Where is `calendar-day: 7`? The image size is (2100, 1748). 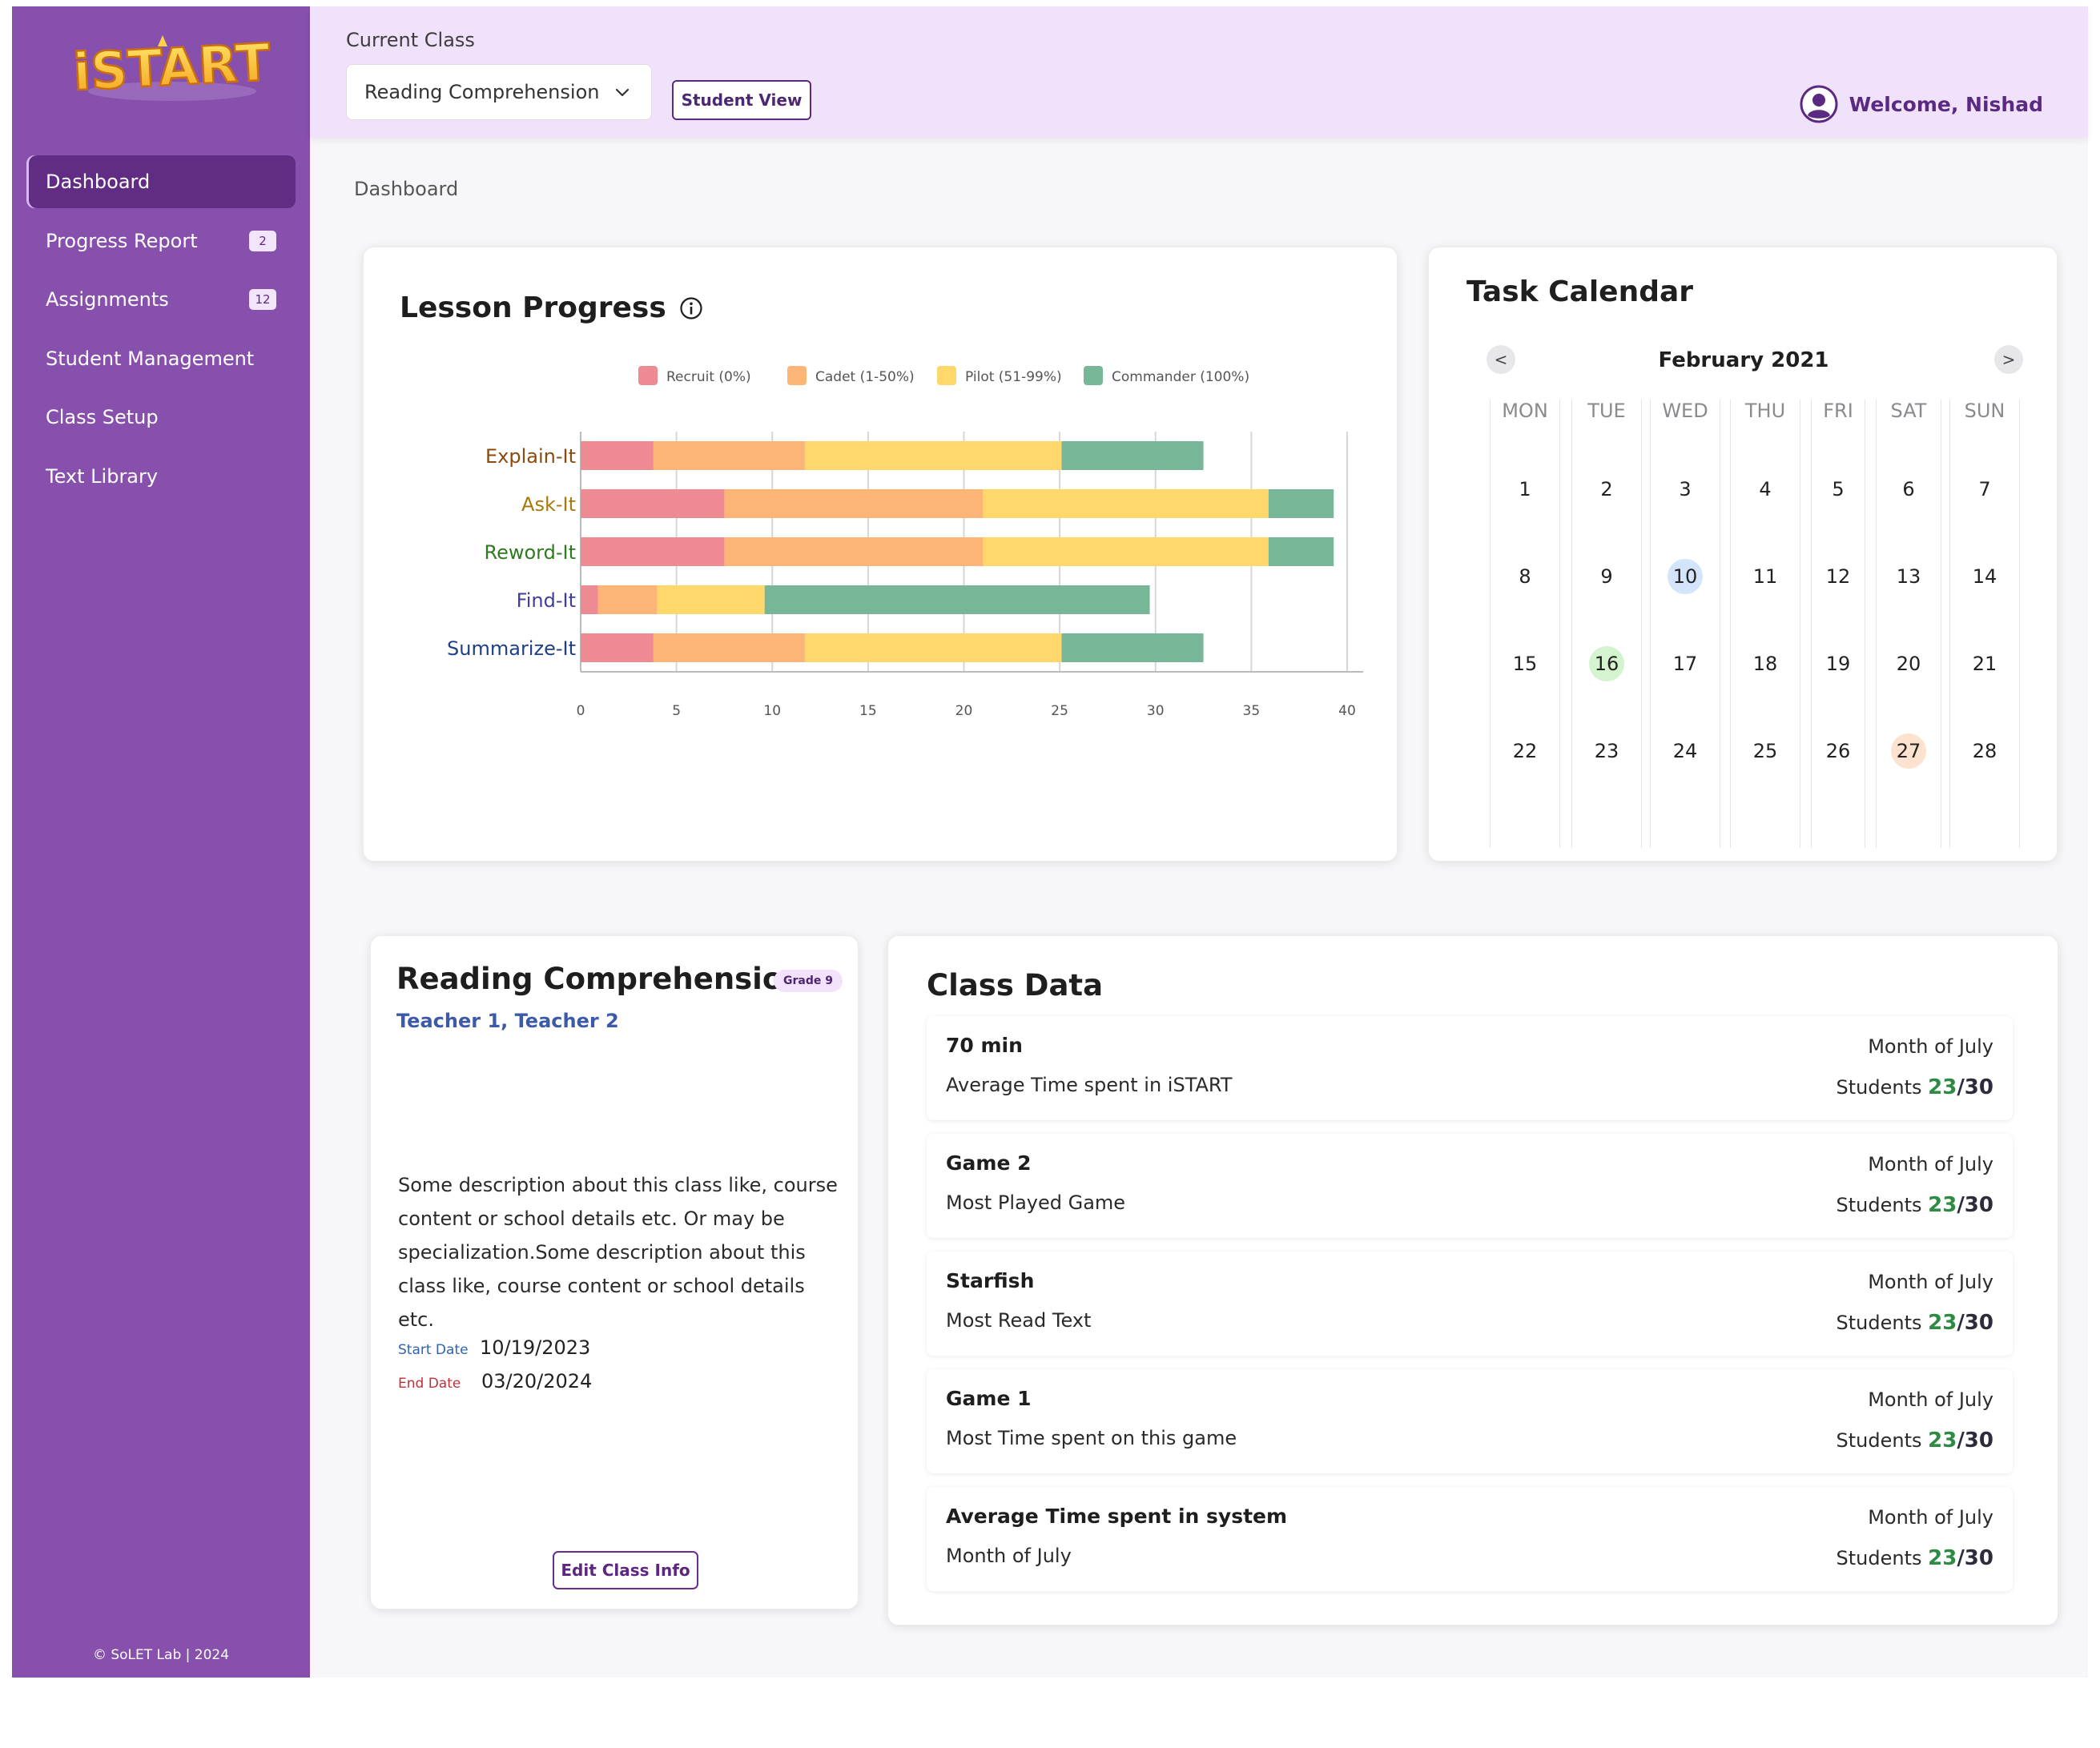 calendar-day: 7 is located at coordinates (1984, 489).